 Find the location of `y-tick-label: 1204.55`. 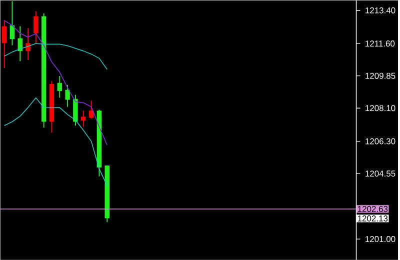

y-tick-label: 1204.55 is located at coordinates (381, 173).